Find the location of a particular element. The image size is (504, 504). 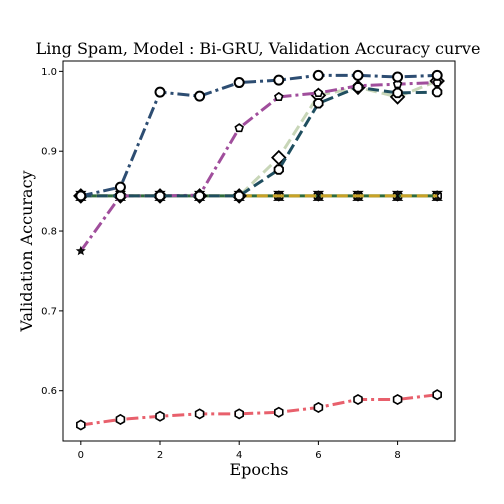

x-tick-label: 4 is located at coordinates (239, 455).